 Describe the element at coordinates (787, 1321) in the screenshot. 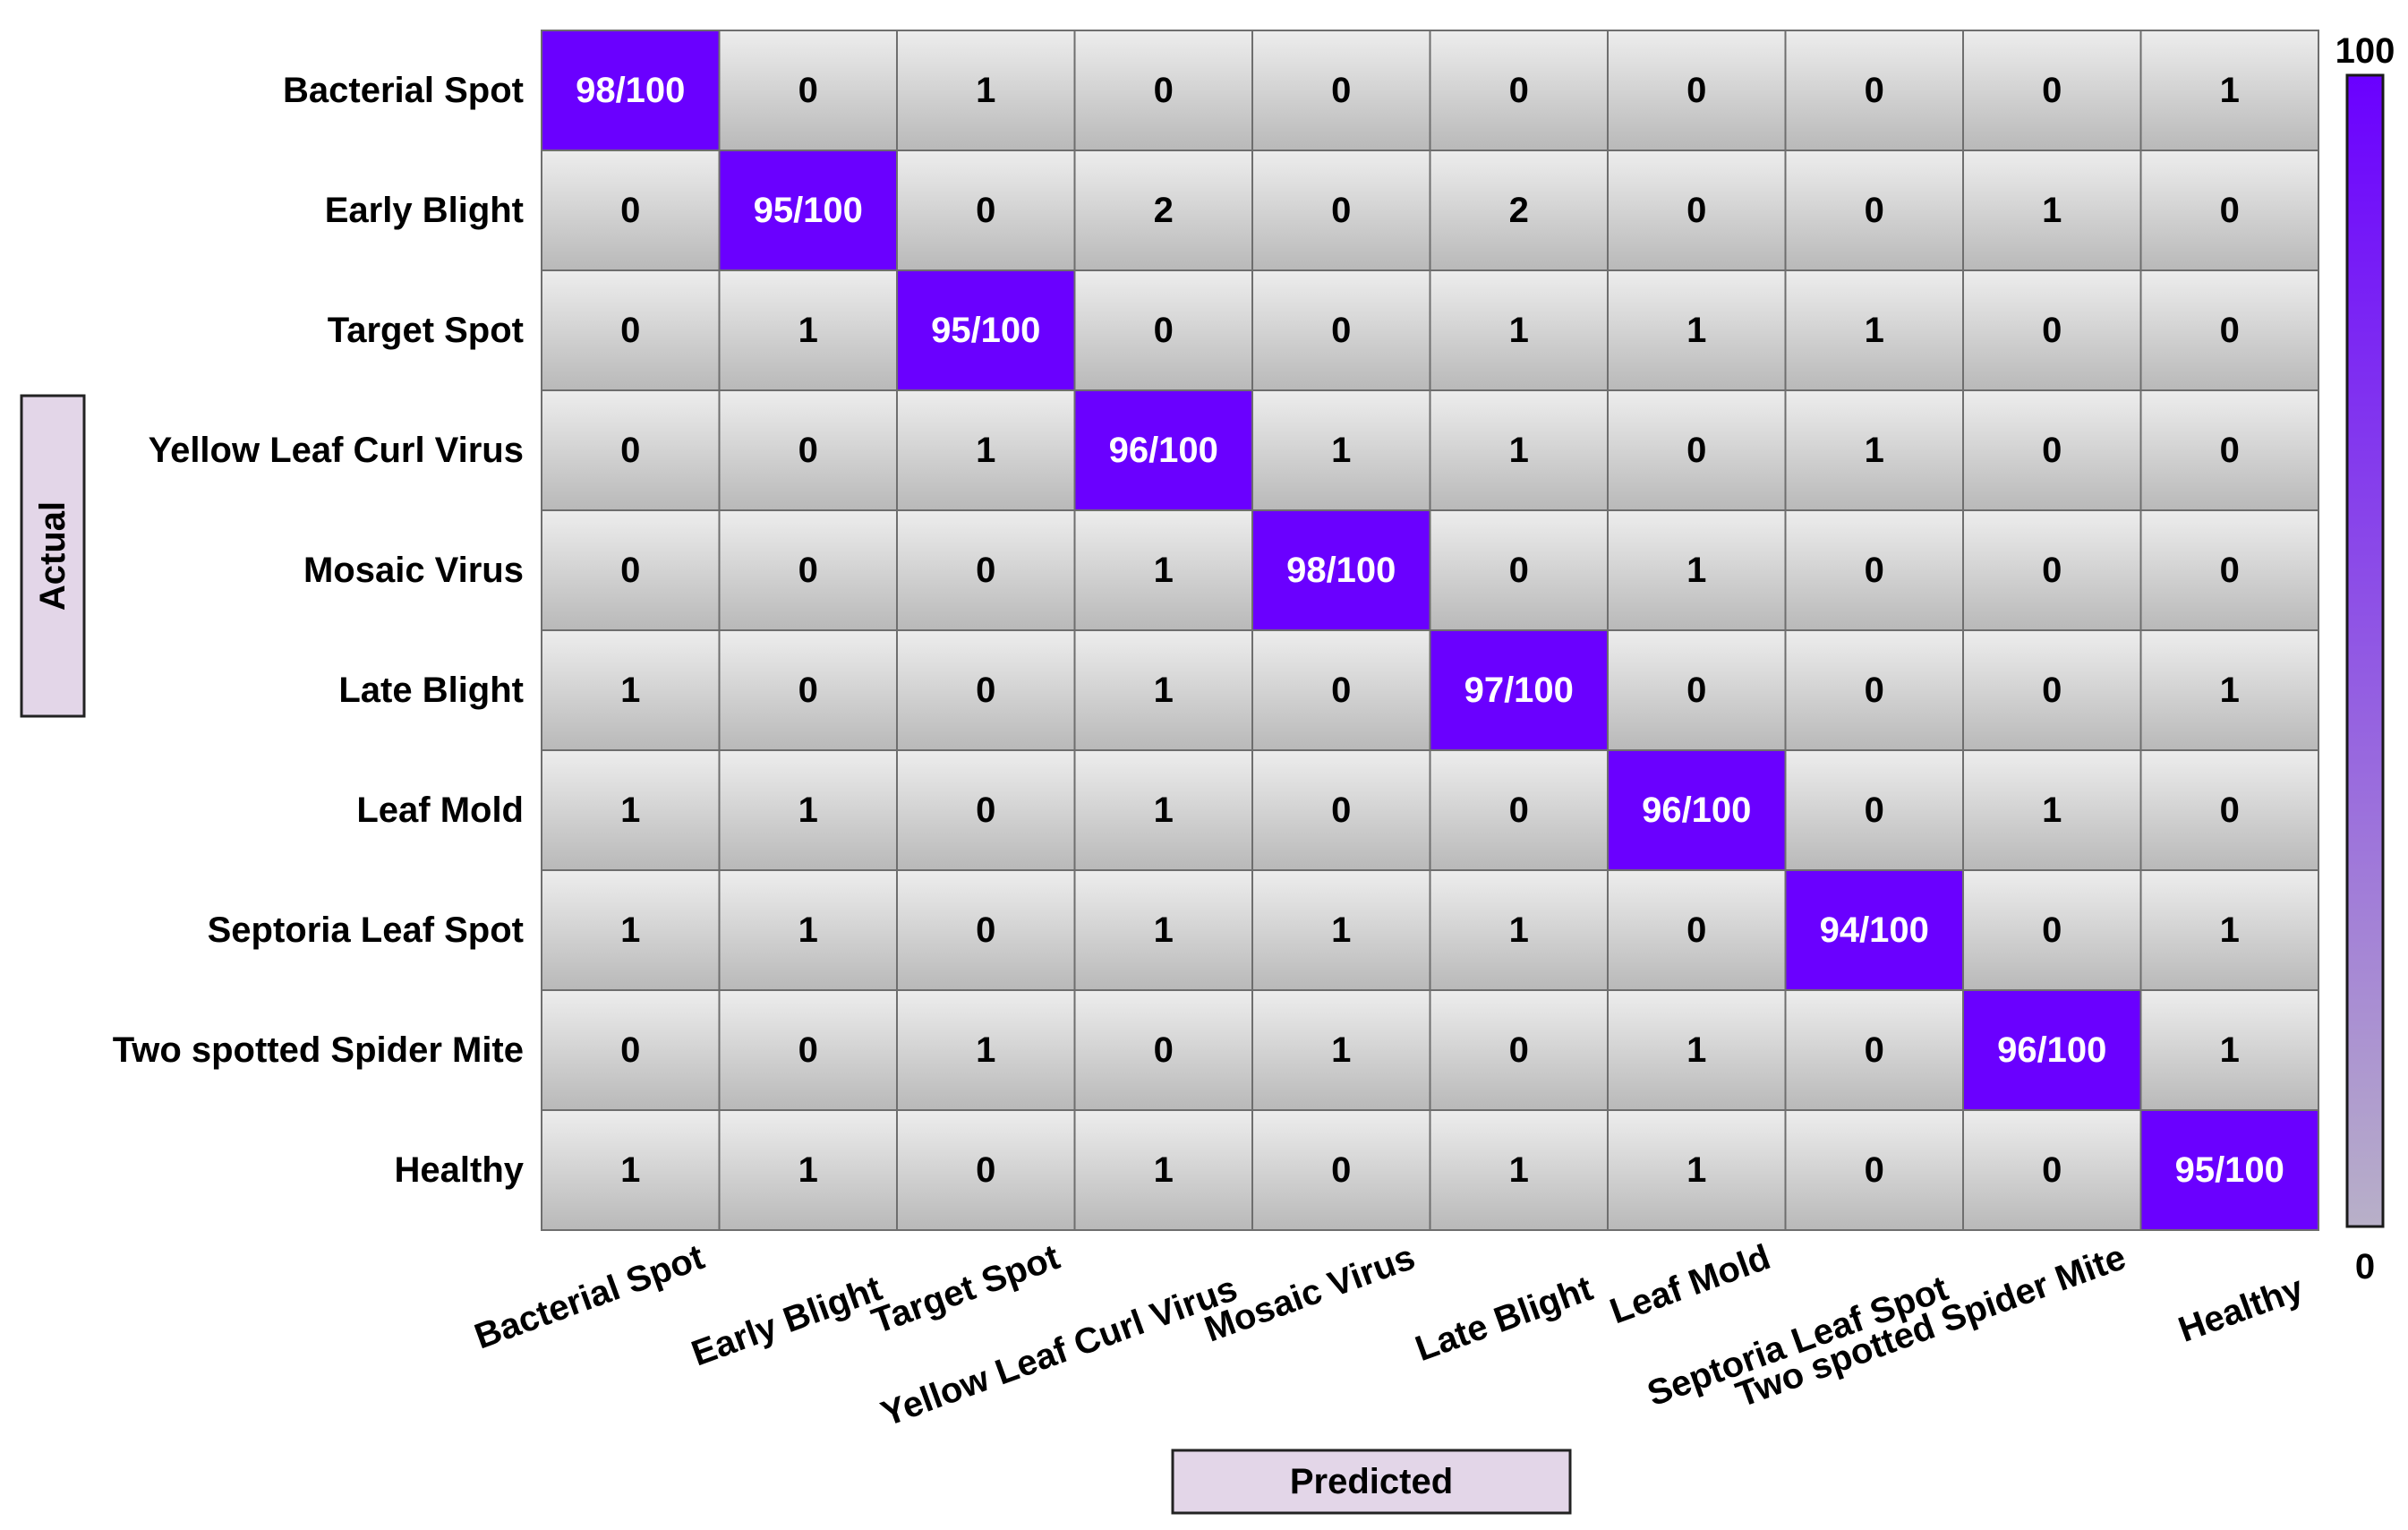

I see `column-label: Early Blight` at that location.